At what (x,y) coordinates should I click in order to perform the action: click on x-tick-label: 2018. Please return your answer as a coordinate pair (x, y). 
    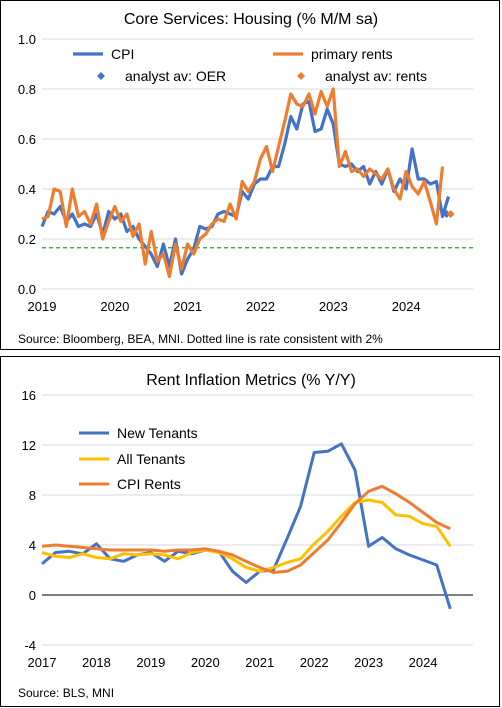
    Looking at the image, I should click on (96, 662).